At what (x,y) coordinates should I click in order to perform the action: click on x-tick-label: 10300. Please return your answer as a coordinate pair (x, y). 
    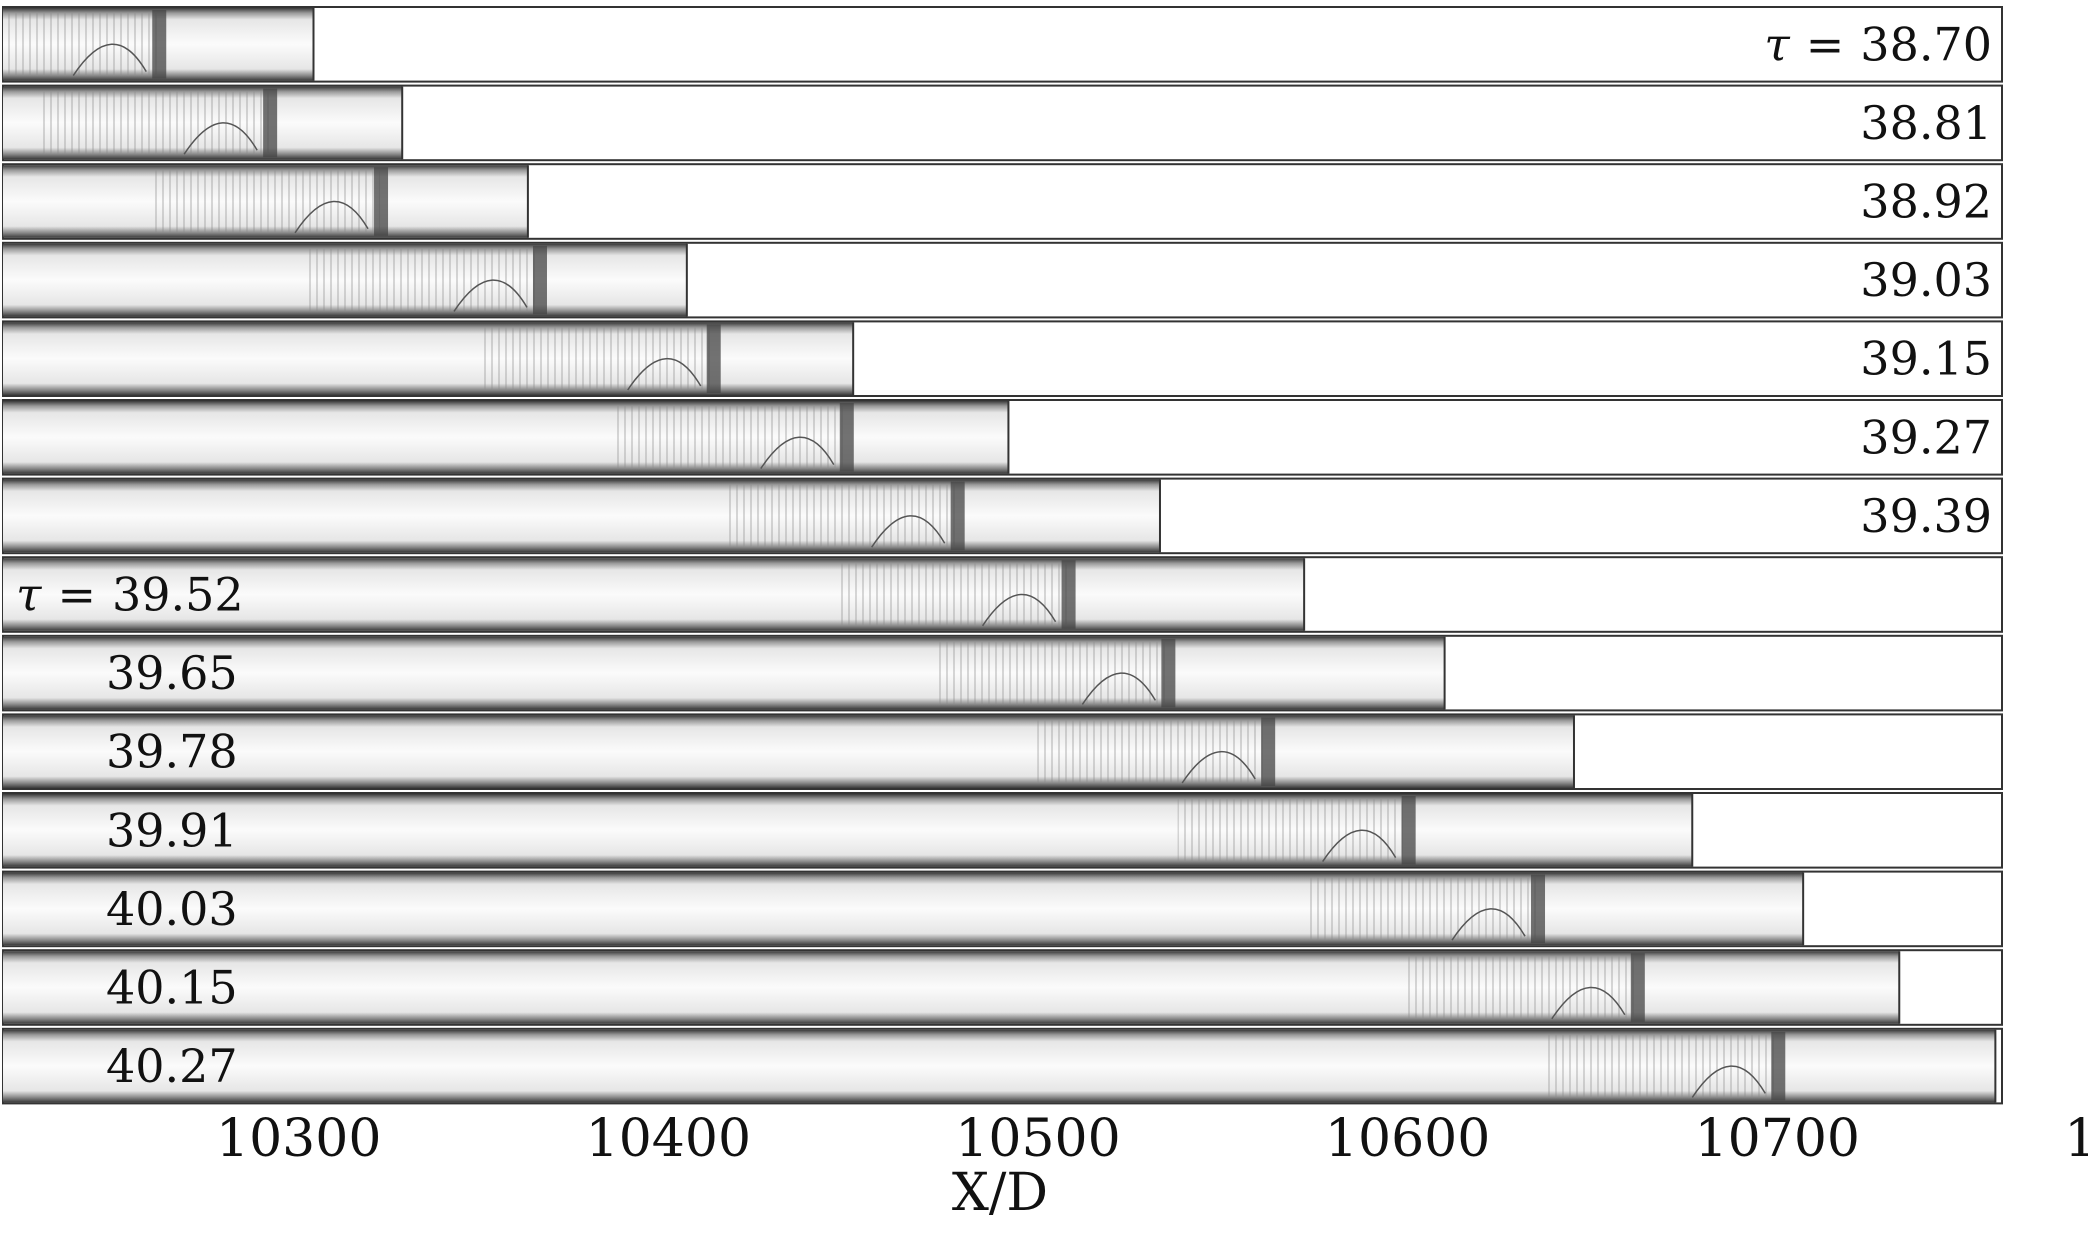
    Looking at the image, I should click on (298, 1139).